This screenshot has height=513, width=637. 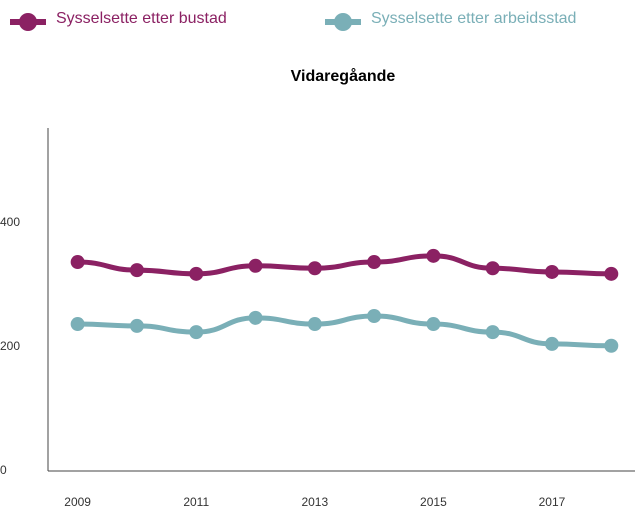 I want to click on y-tick-label: 0, so click(x=3, y=470).